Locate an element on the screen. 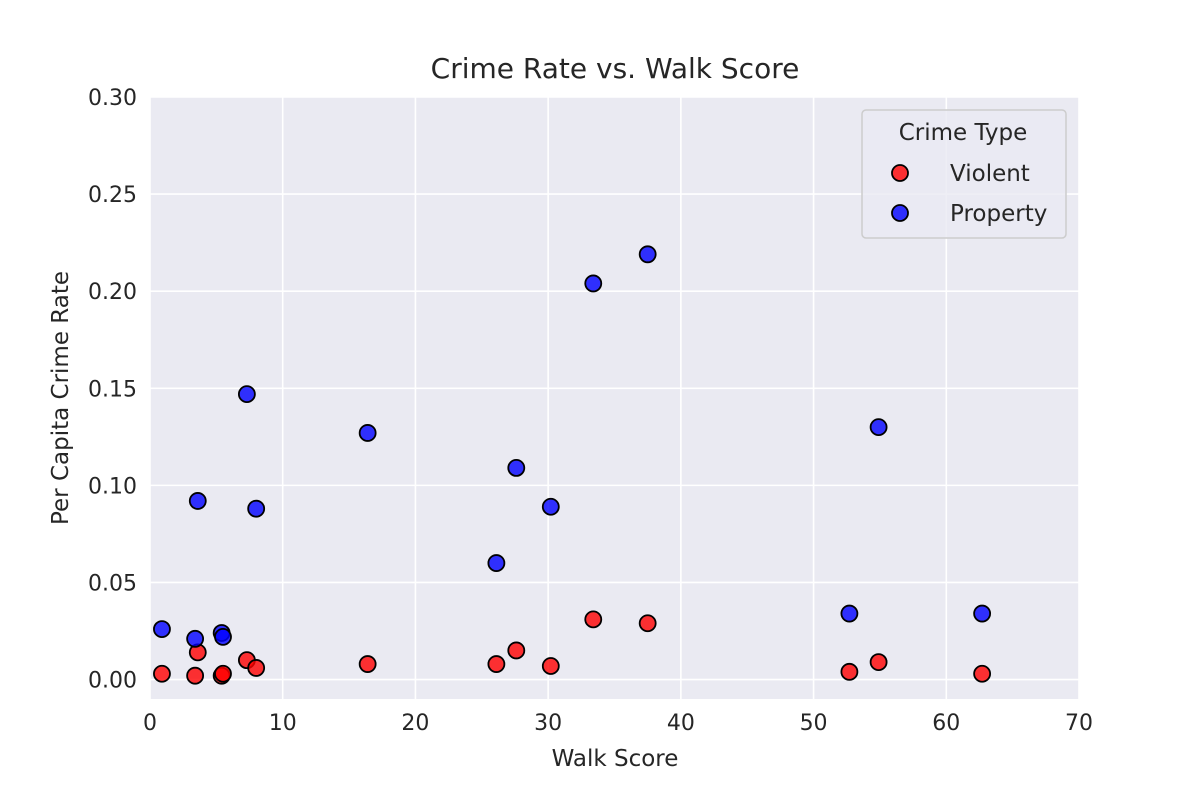 This screenshot has width=1200, height=800. y-tick-labels: 0.00 0.05 0.10 0.15 0.20 0.25 0.30 is located at coordinates (112, 390).